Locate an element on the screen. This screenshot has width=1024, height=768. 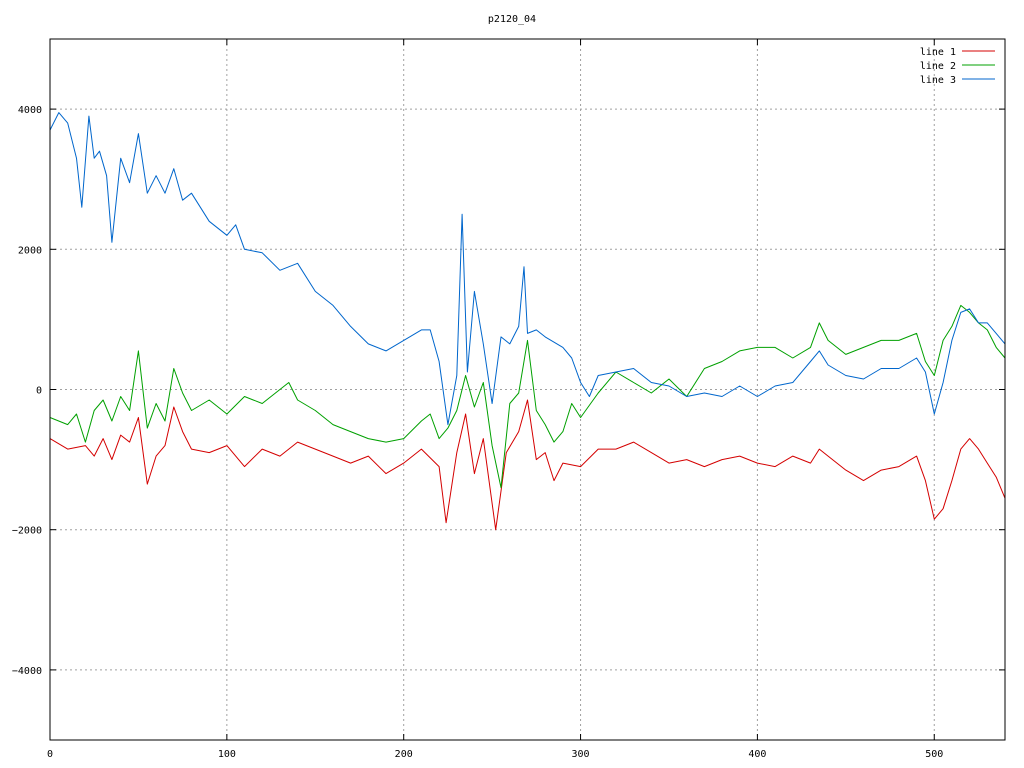
y-tick-label: 4000 is located at coordinates (30, 110).